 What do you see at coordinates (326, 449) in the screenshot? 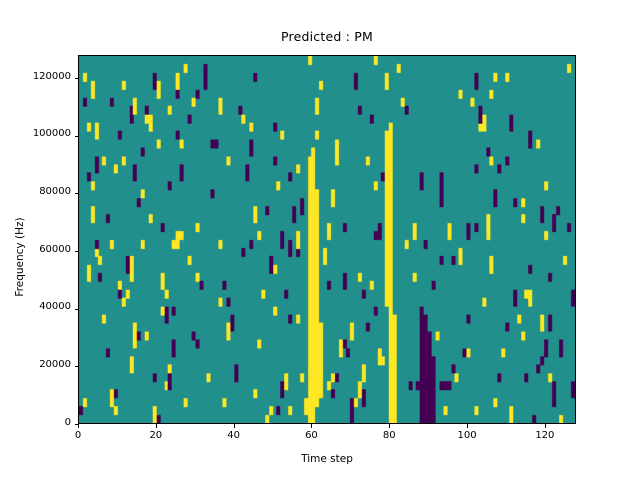
I see `x-axis: 0 20 40 60 80 100 120` at bounding box center [326, 449].